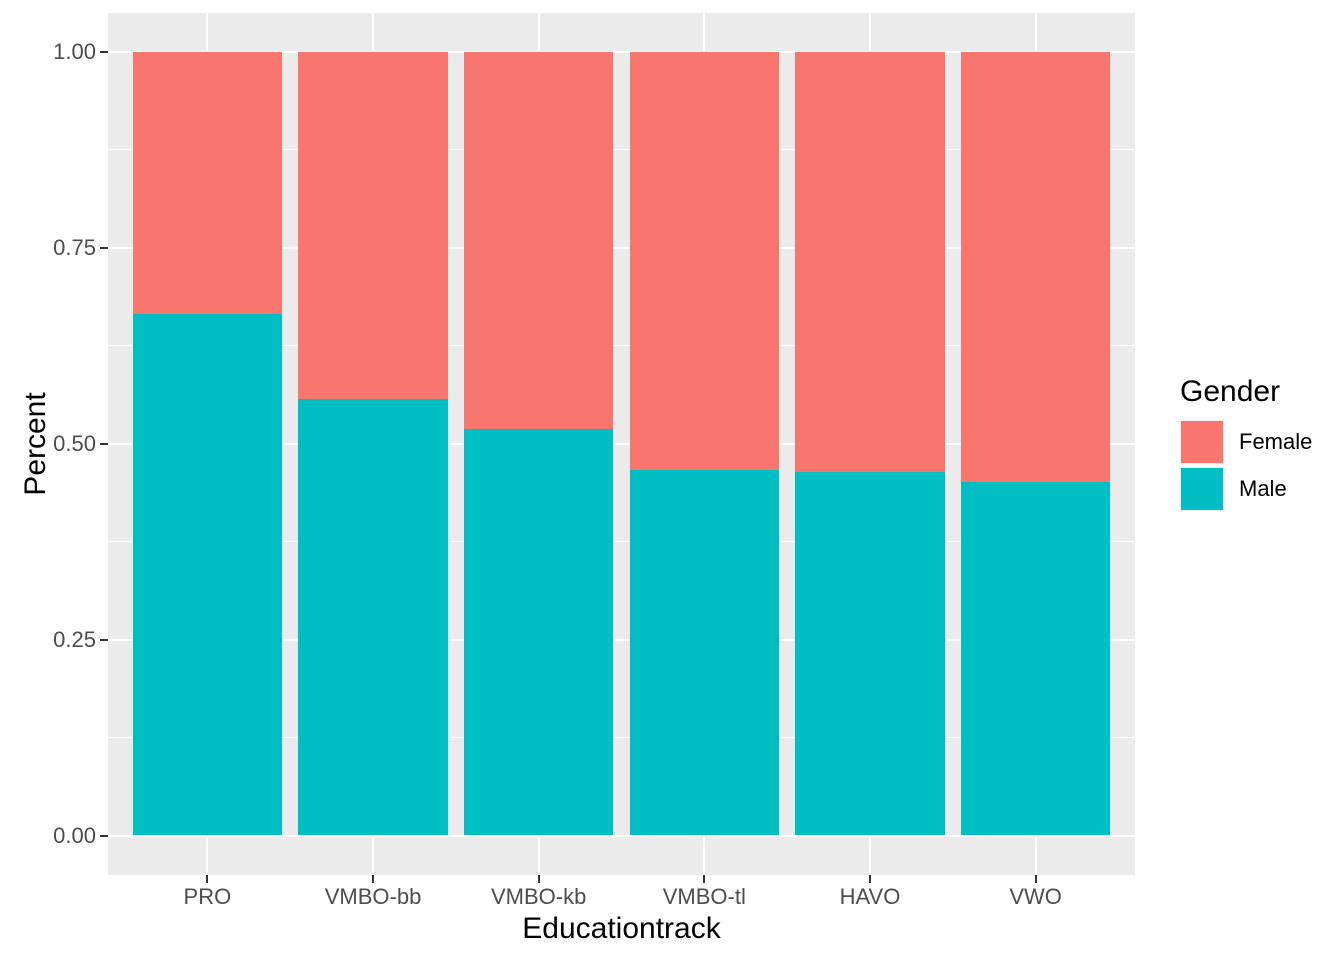  I want to click on bar-segment-male-pro, so click(207, 574).